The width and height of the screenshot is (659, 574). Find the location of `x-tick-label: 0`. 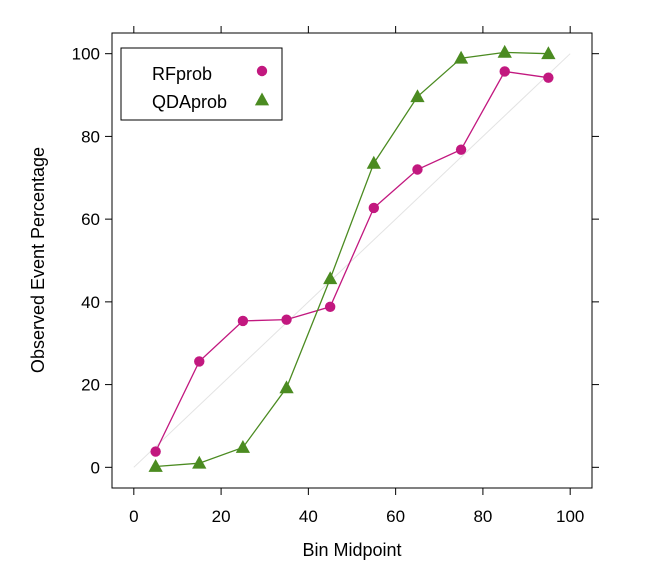

x-tick-label: 0 is located at coordinates (133, 516).